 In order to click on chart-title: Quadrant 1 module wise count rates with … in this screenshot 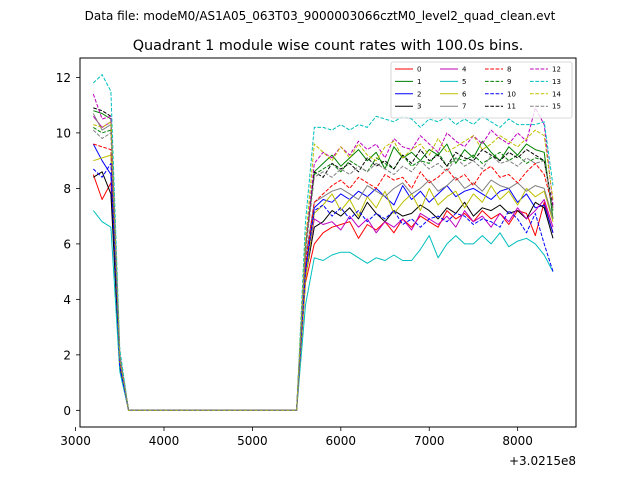, I will do `click(328, 46)`.